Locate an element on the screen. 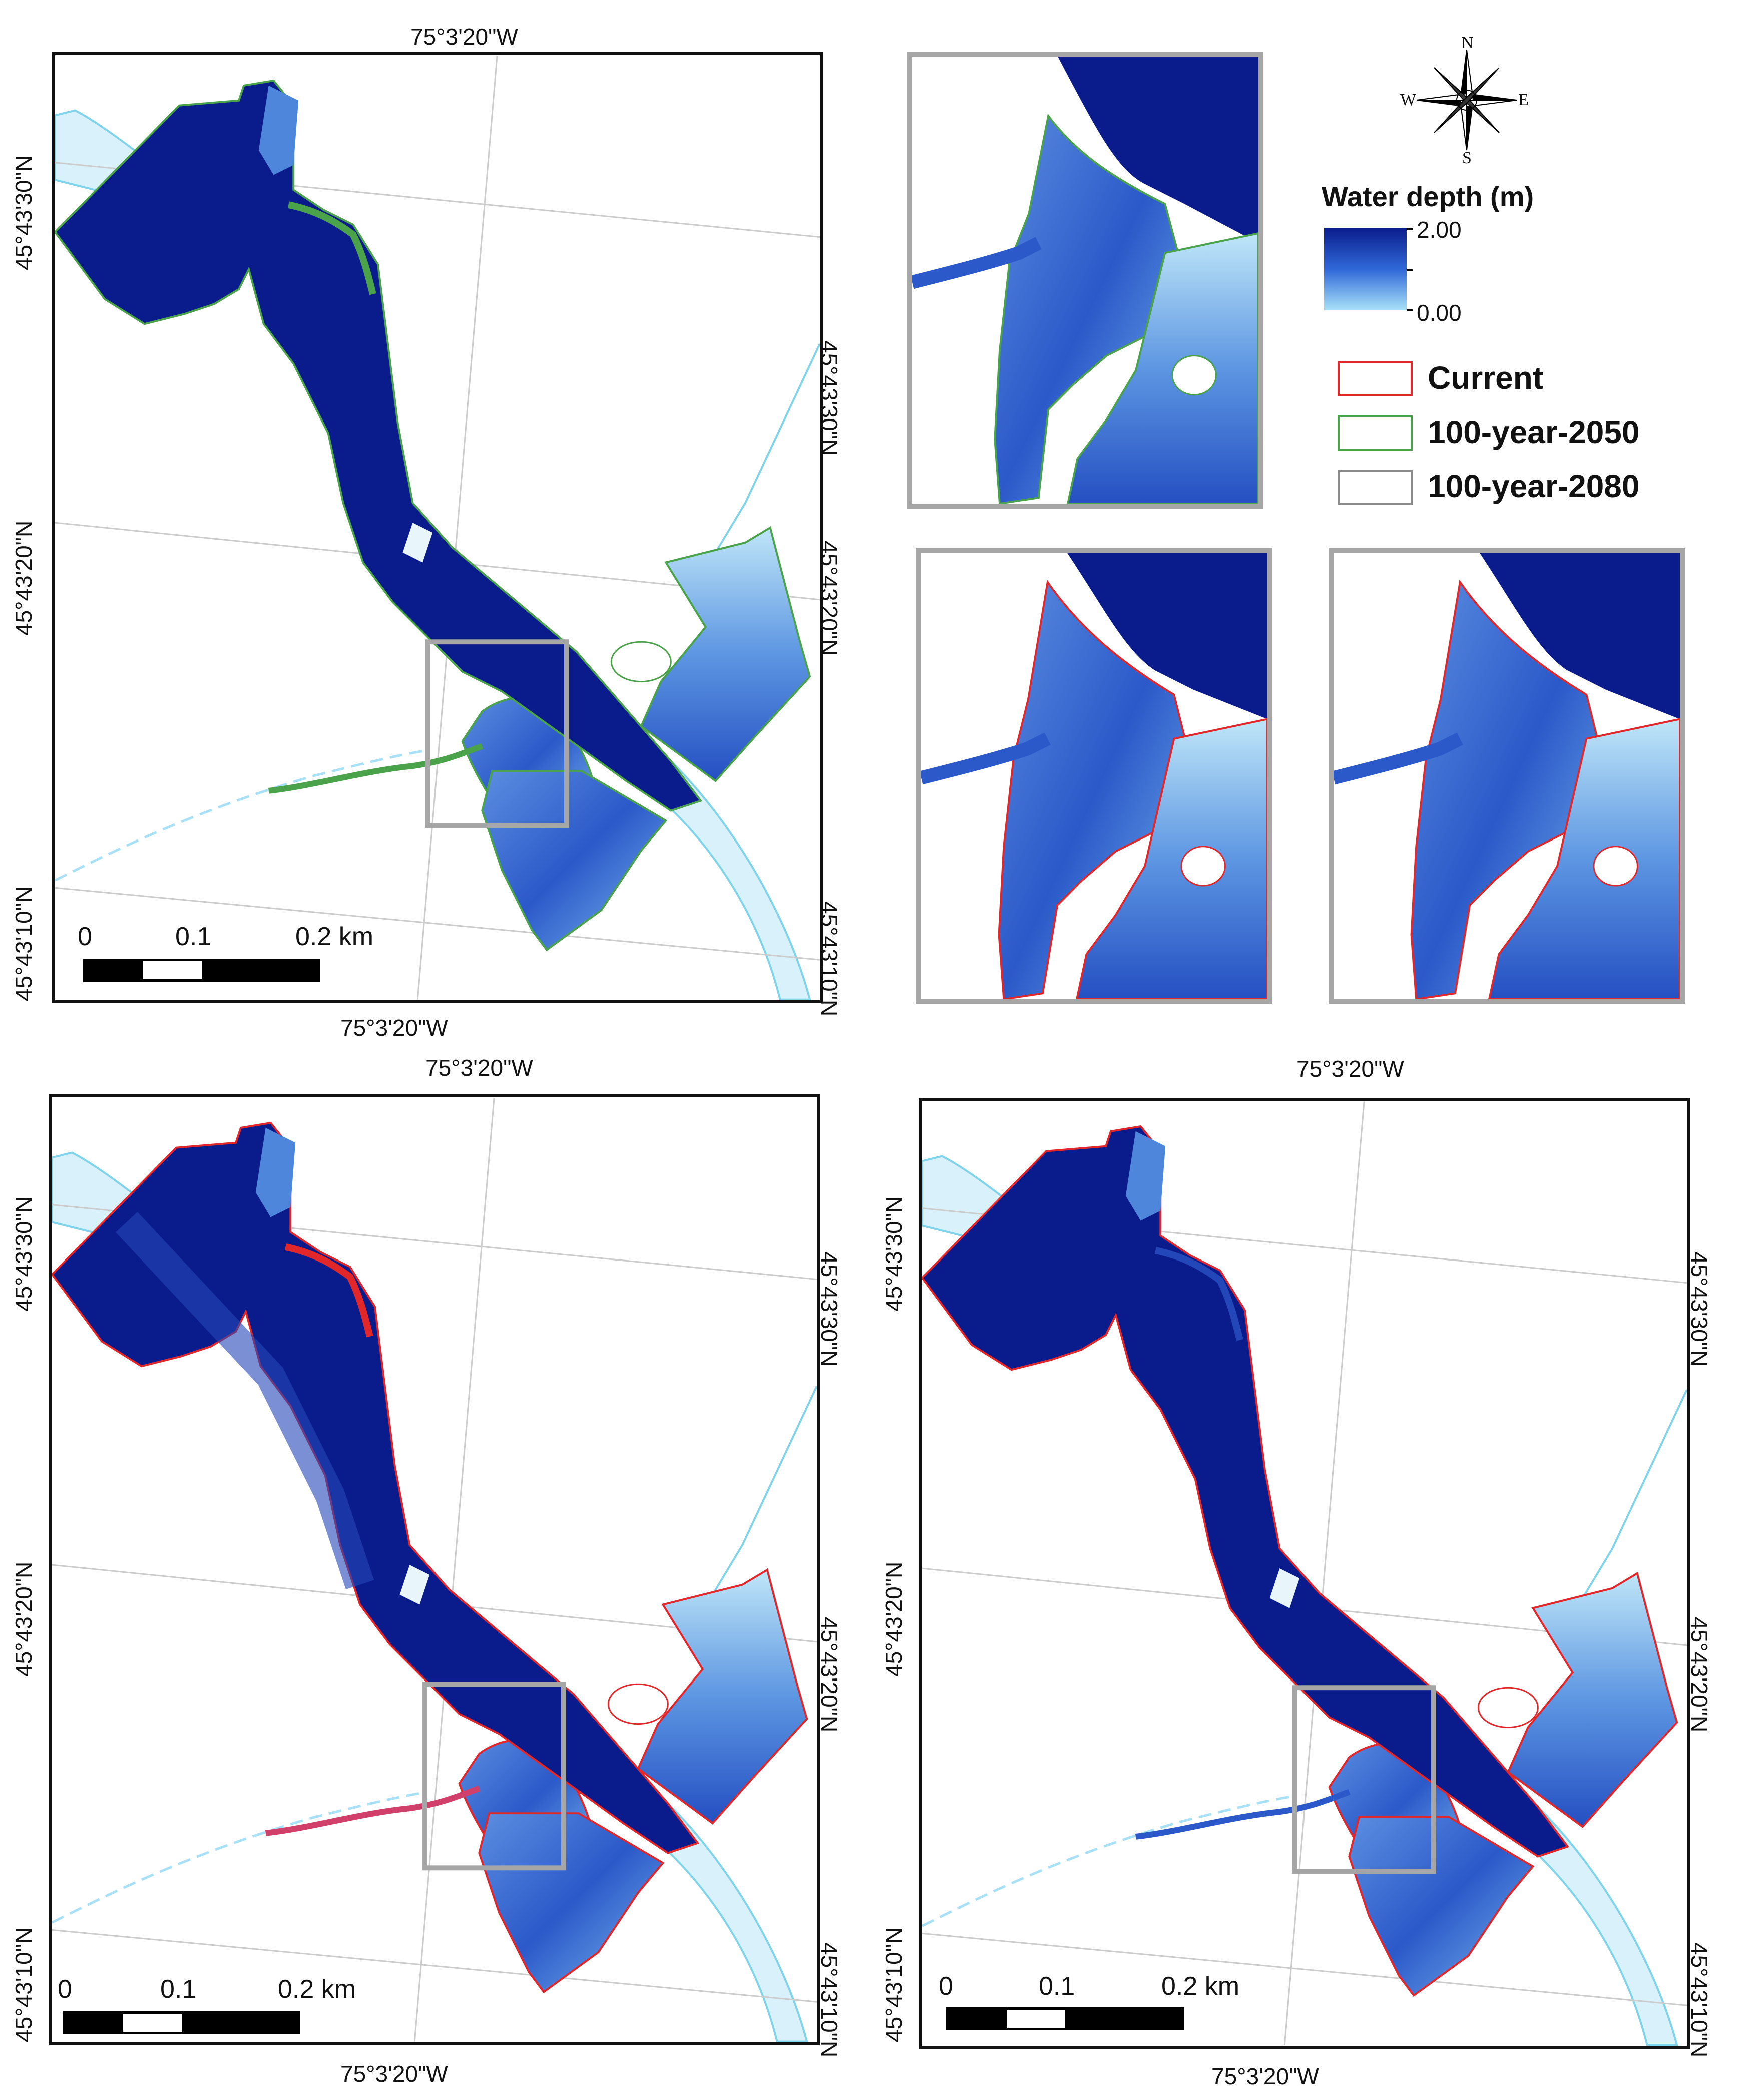 The width and height of the screenshot is (1738, 2100). legend-depth-ramp is located at coordinates (1365, 269).